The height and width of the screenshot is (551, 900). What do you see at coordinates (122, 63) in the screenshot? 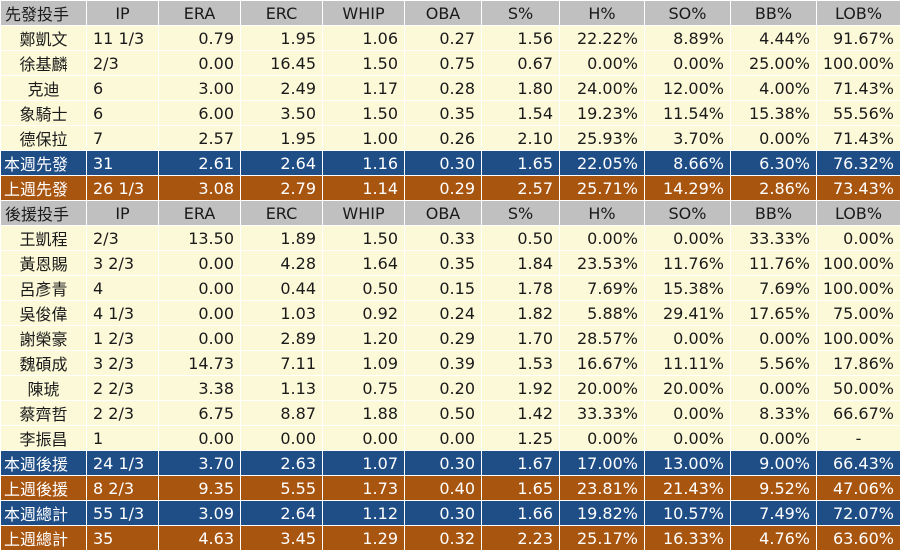
I see `starter-ip-cell: 2/3` at bounding box center [122, 63].